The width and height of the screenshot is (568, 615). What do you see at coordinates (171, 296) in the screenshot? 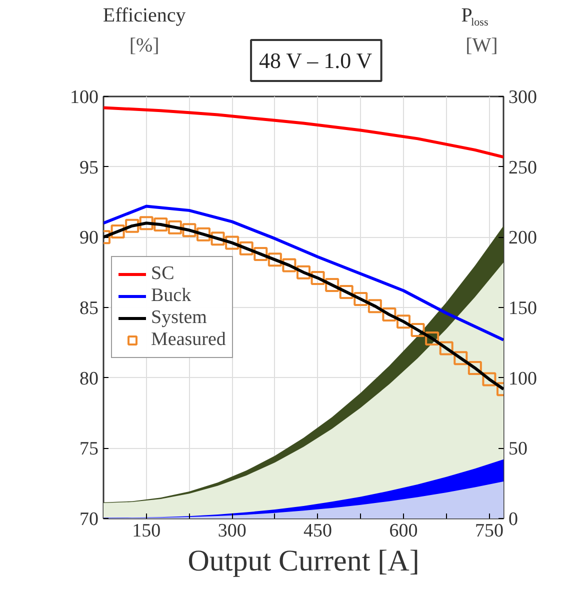
I see `legend-label: Buck` at bounding box center [171, 296].